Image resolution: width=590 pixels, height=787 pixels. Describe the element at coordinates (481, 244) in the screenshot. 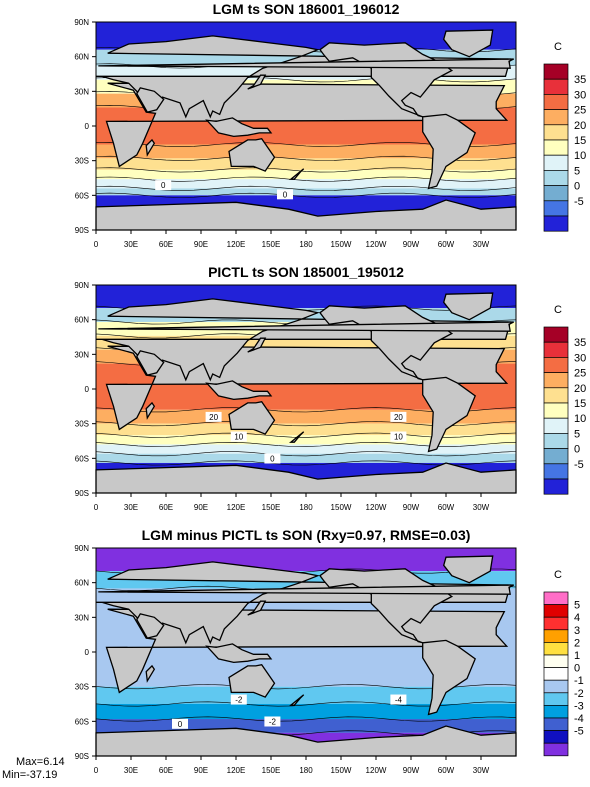

I see `lon-tick-label: 30W` at that location.